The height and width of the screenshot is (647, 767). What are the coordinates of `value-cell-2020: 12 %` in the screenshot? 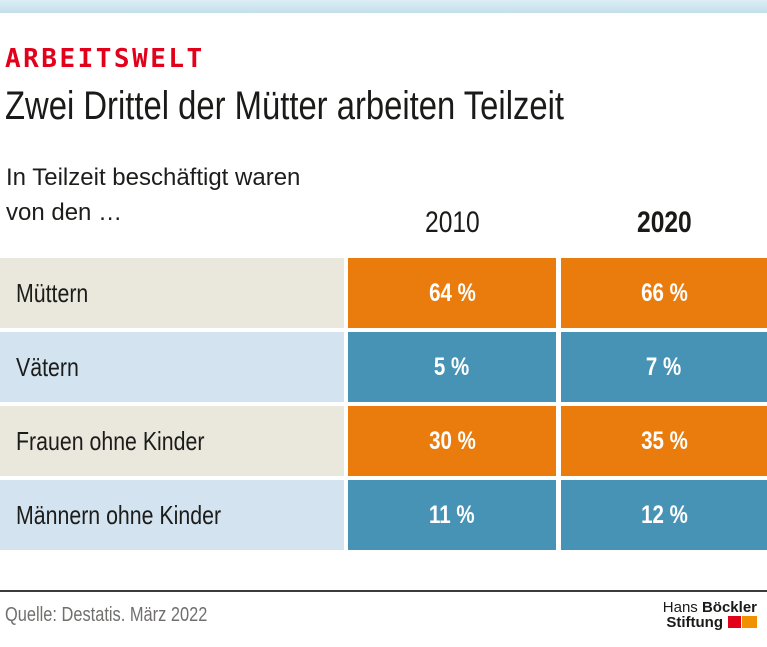 It's located at (664, 515).